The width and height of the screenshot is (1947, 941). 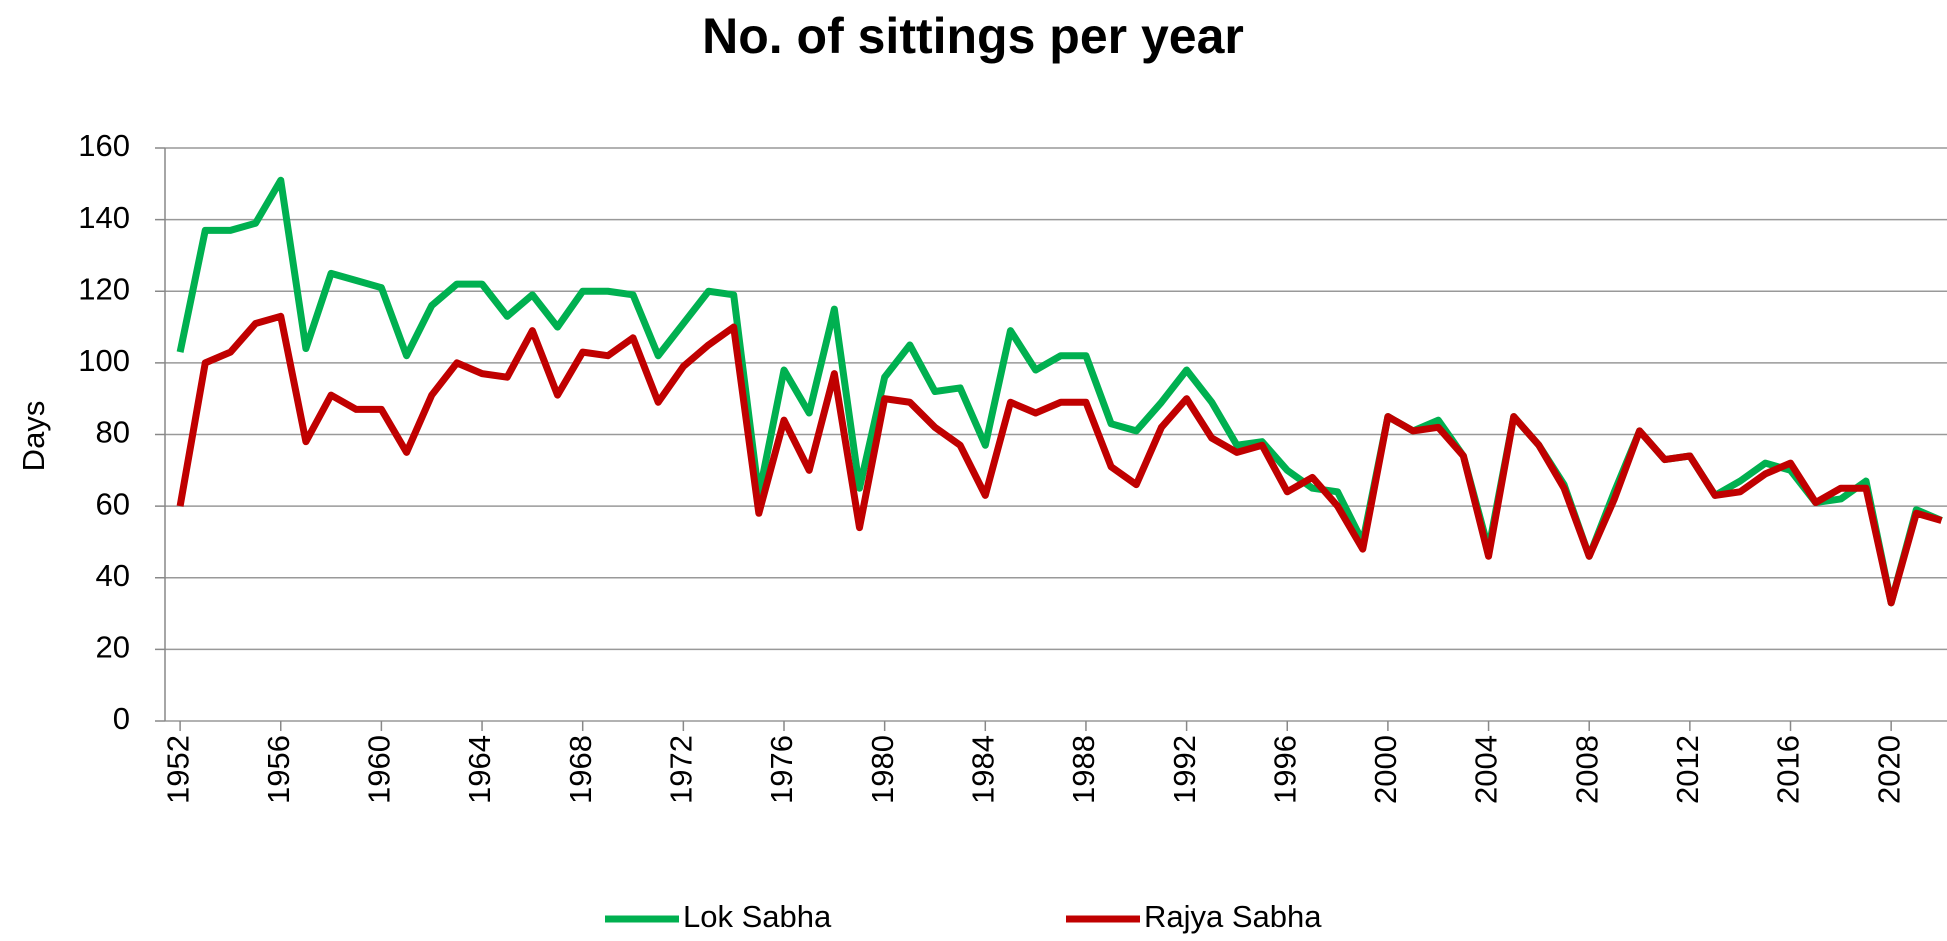 What do you see at coordinates (781, 769) in the screenshot?
I see `x-tick-label: 1976` at bounding box center [781, 769].